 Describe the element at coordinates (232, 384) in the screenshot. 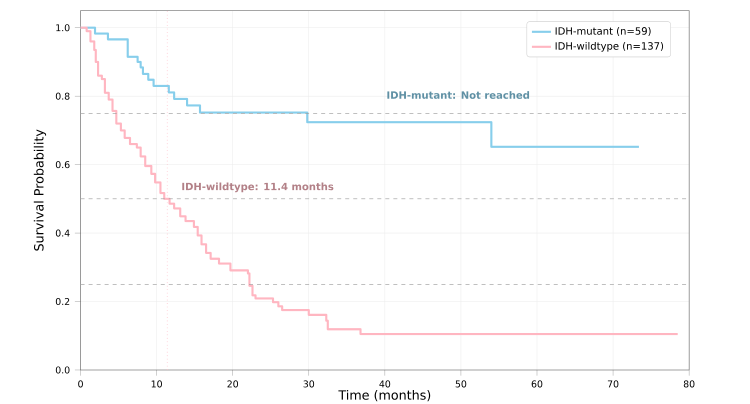

I see `x-tick-label: 20` at that location.